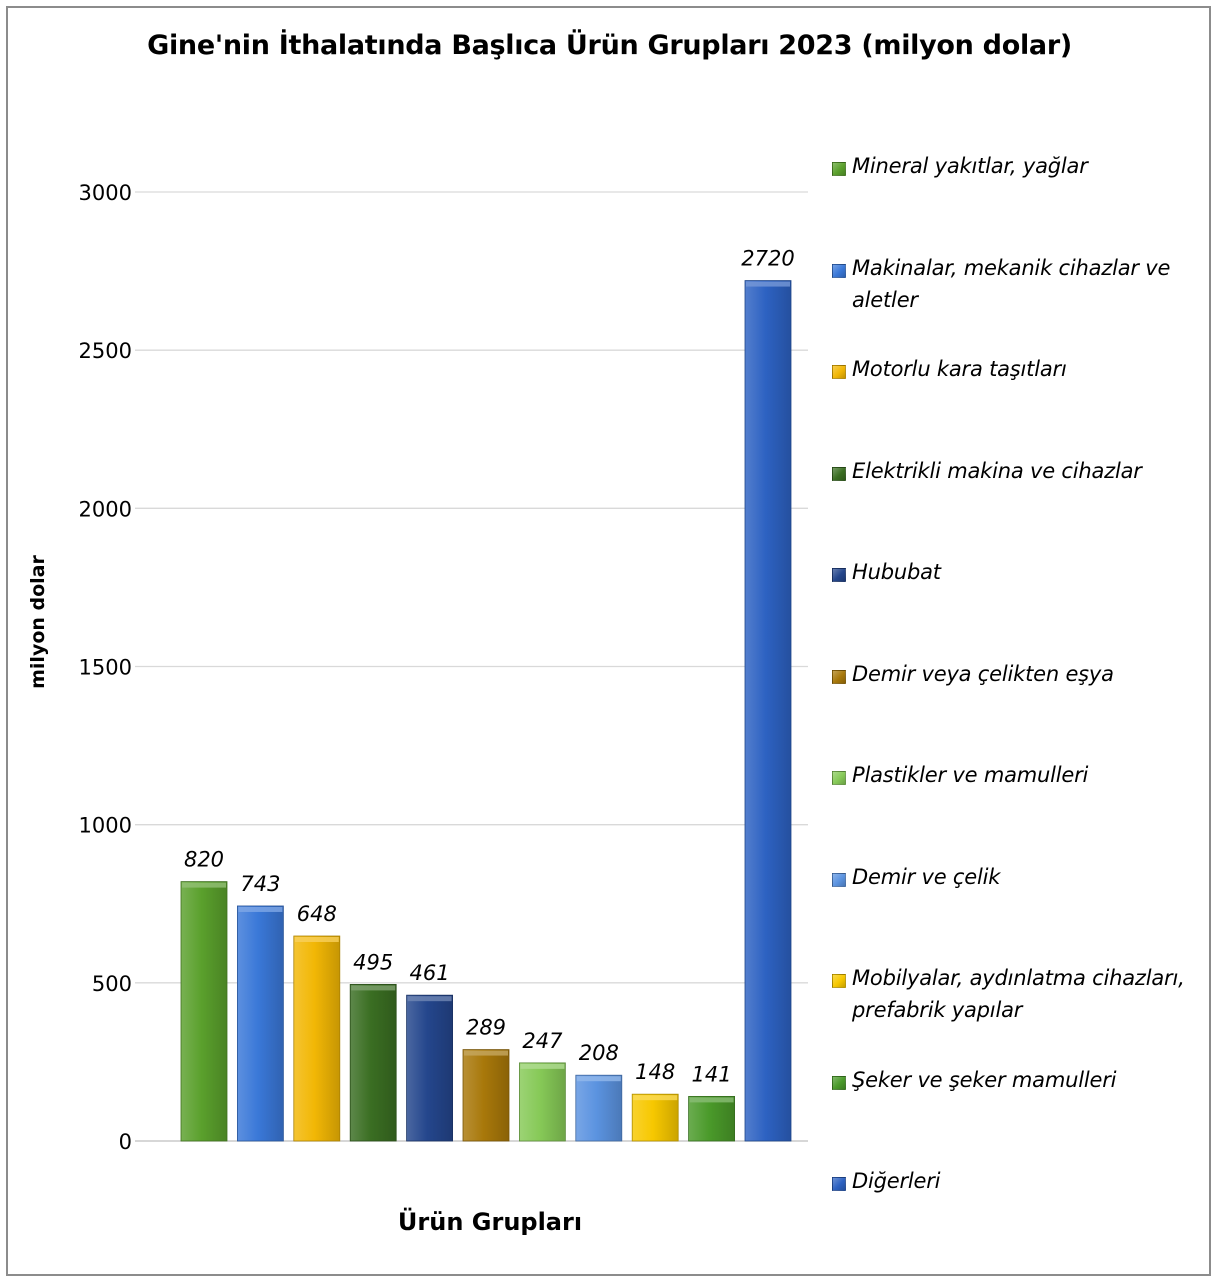  What do you see at coordinates (1018, 879) in the screenshot?
I see `legend-item: Demir ve çelik` at bounding box center [1018, 879].